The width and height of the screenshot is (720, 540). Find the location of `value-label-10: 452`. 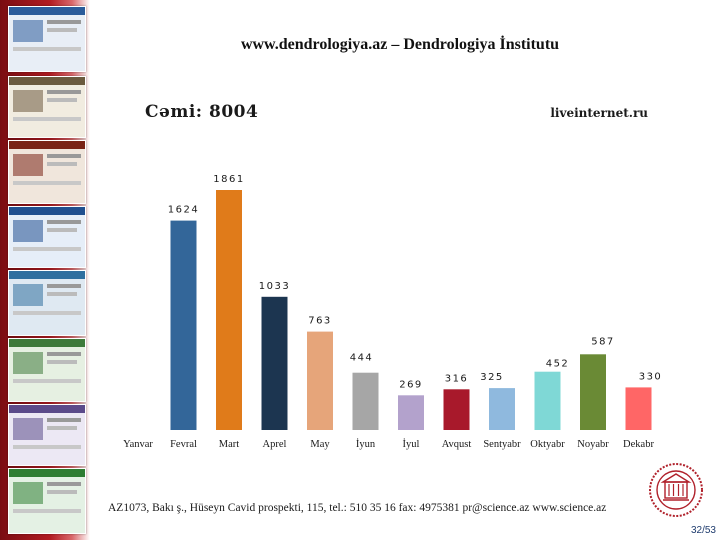

value-label-10: 452 is located at coordinates (558, 364).